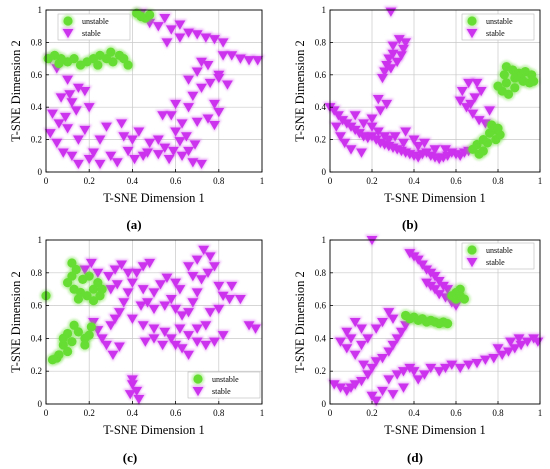 Image resolution: width=550 pixels, height=469 pixels. I want to click on y-tick-label: 1, so click(40, 10).